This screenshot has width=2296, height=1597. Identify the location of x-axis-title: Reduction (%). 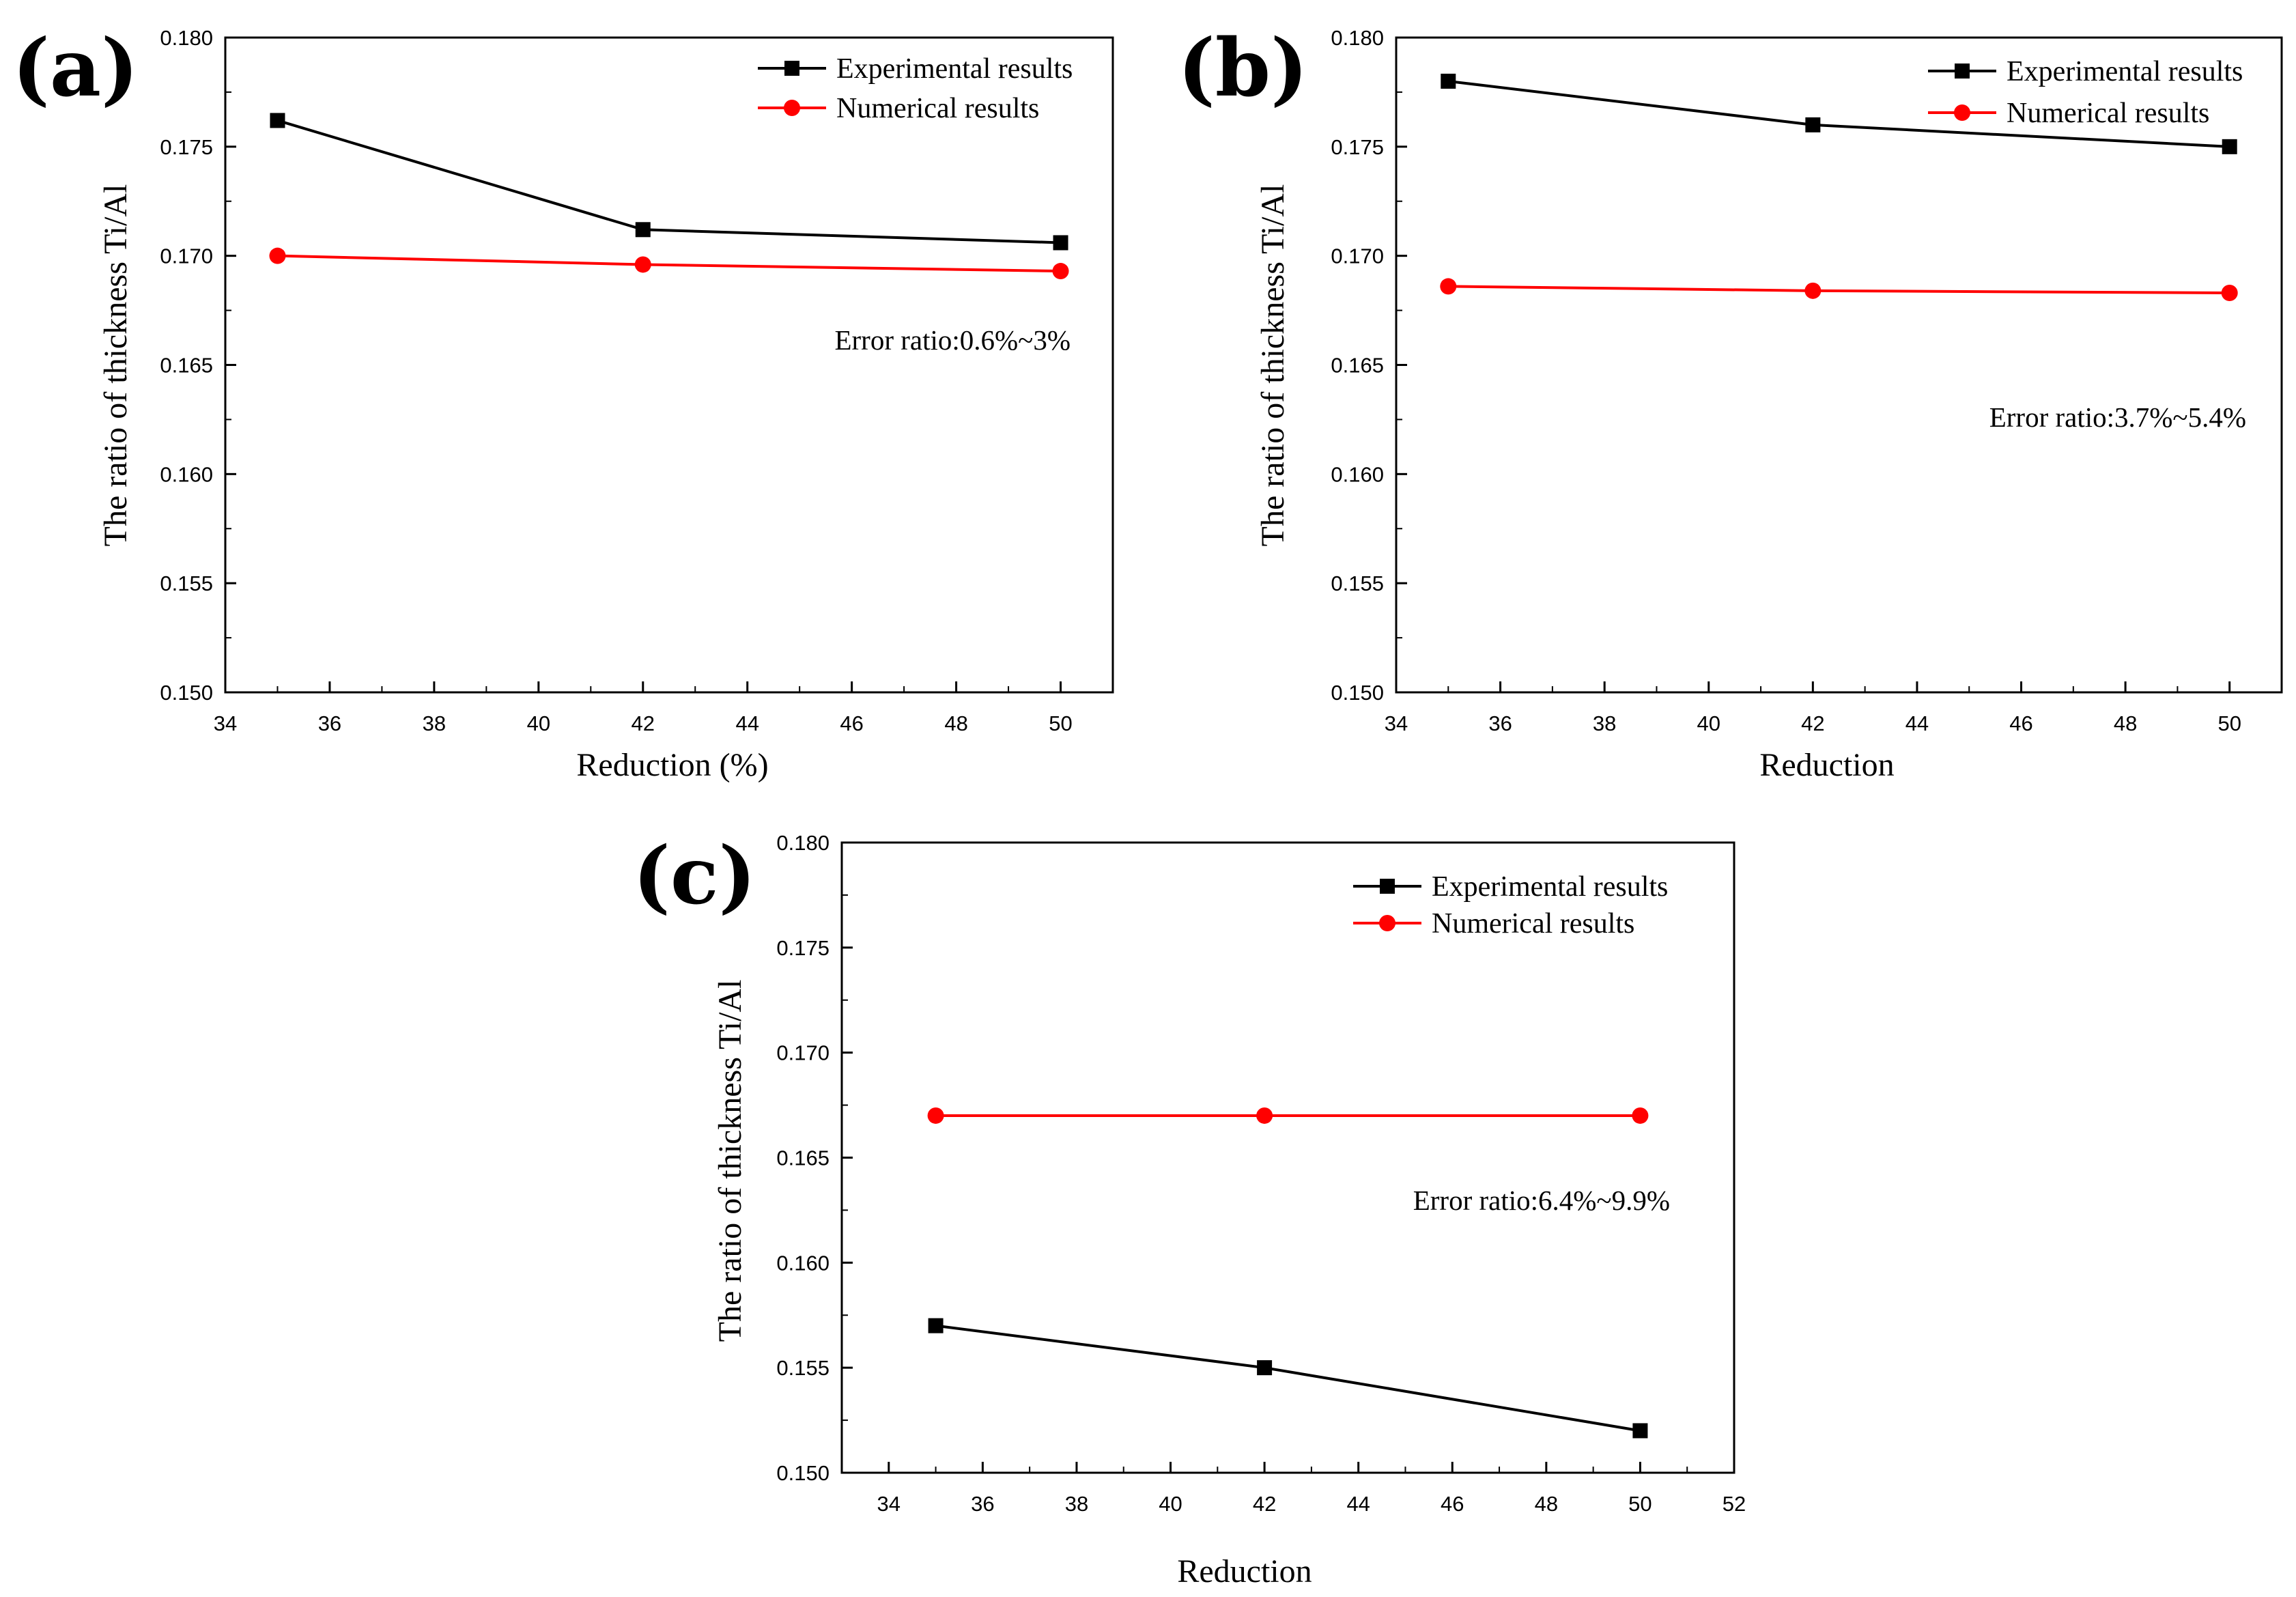
(672, 765).